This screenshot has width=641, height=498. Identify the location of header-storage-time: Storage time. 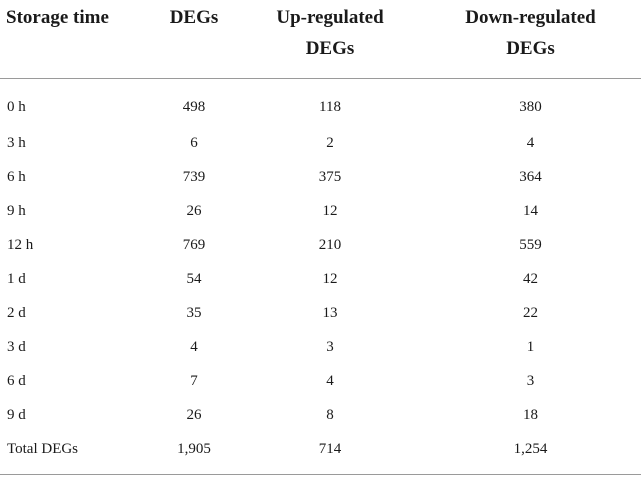
(74, 39).